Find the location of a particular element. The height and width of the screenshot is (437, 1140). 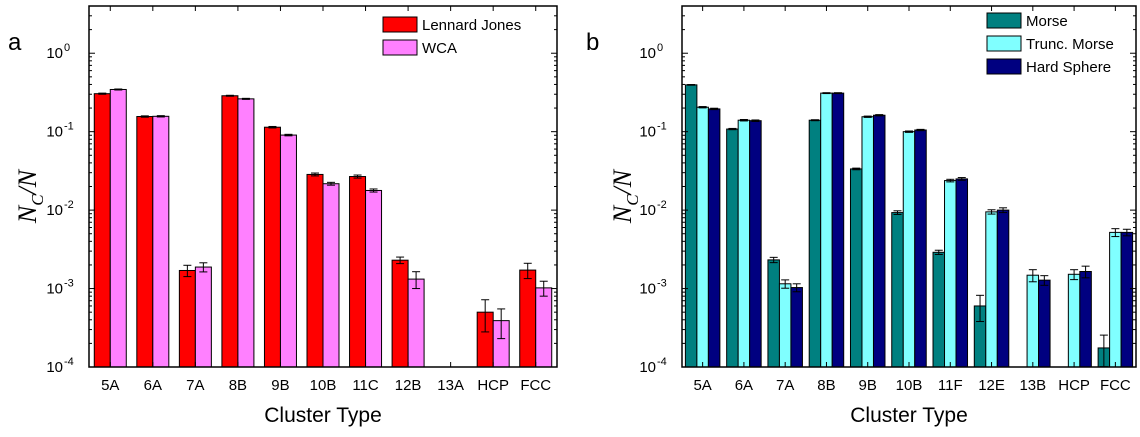

legend-label-trunc-morse: Trunc. Morse is located at coordinates (1070, 44).